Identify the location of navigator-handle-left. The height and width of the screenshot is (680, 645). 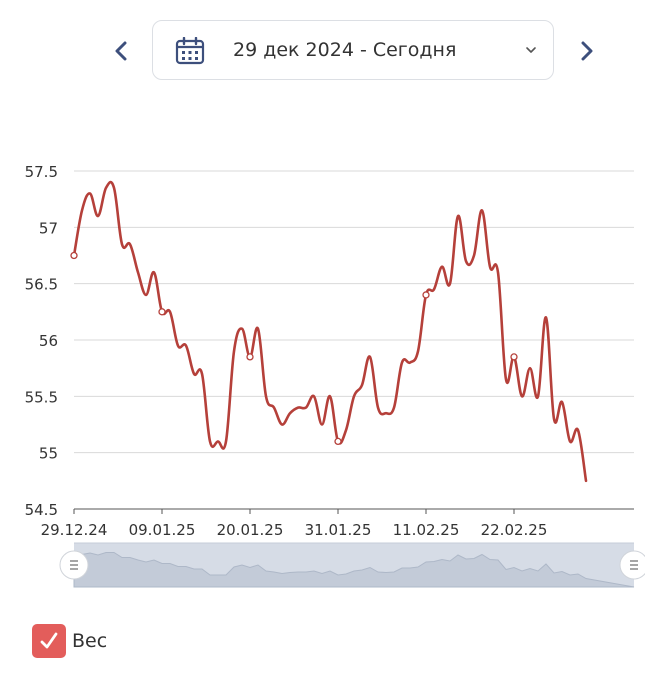
(74, 565).